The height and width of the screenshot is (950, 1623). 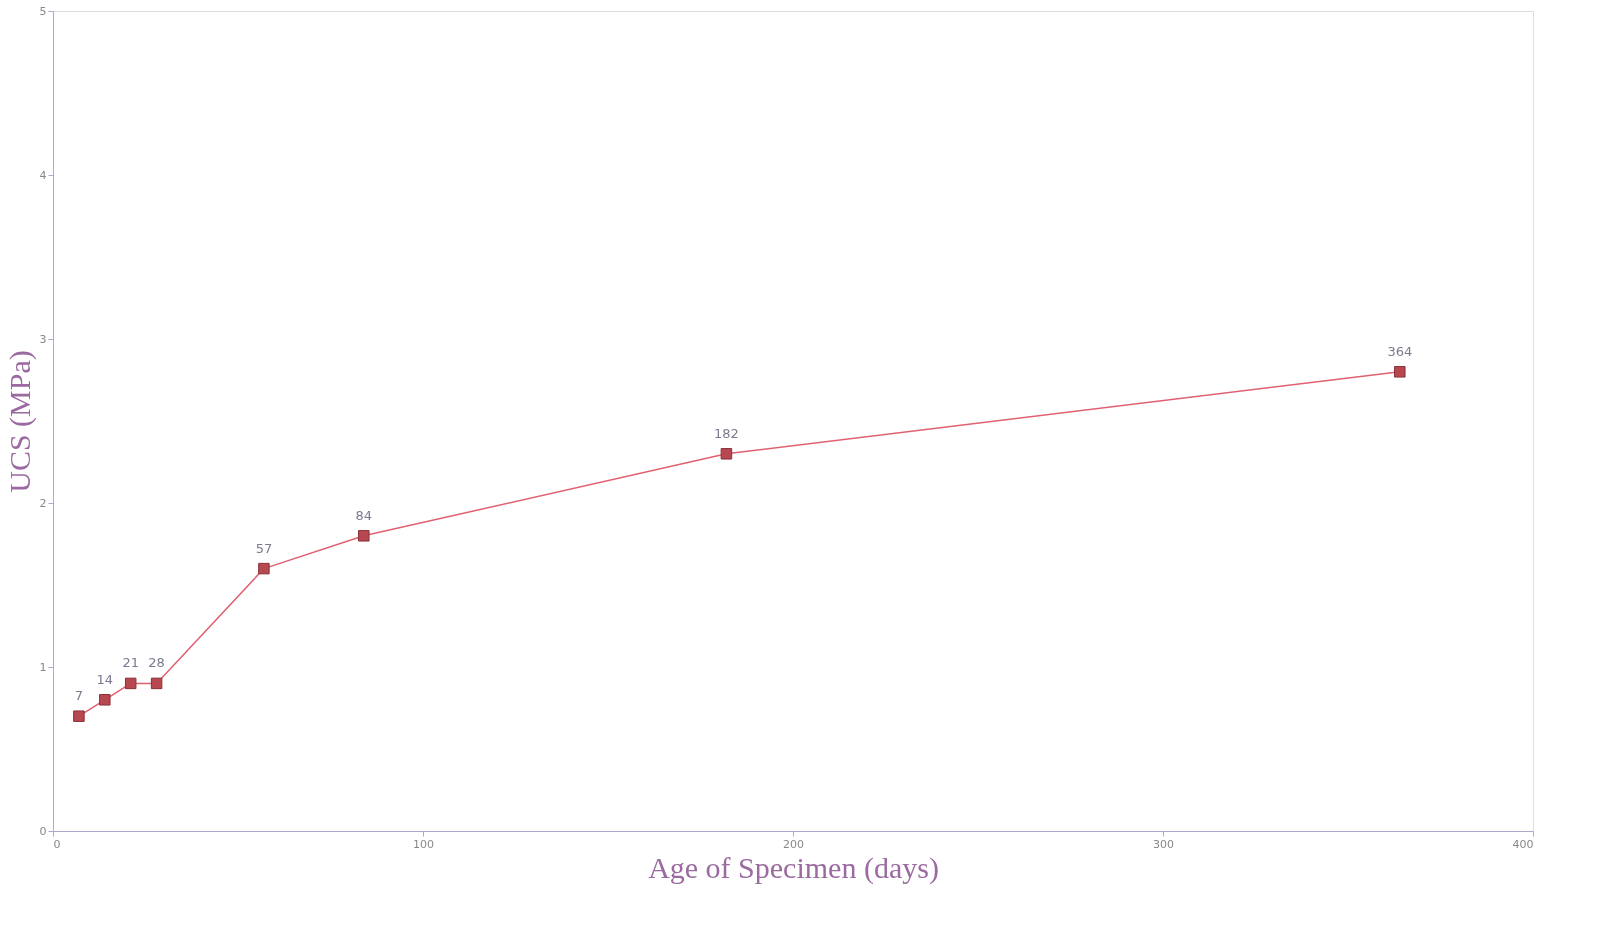 What do you see at coordinates (43, 175) in the screenshot?
I see `y-tick-label: 4` at bounding box center [43, 175].